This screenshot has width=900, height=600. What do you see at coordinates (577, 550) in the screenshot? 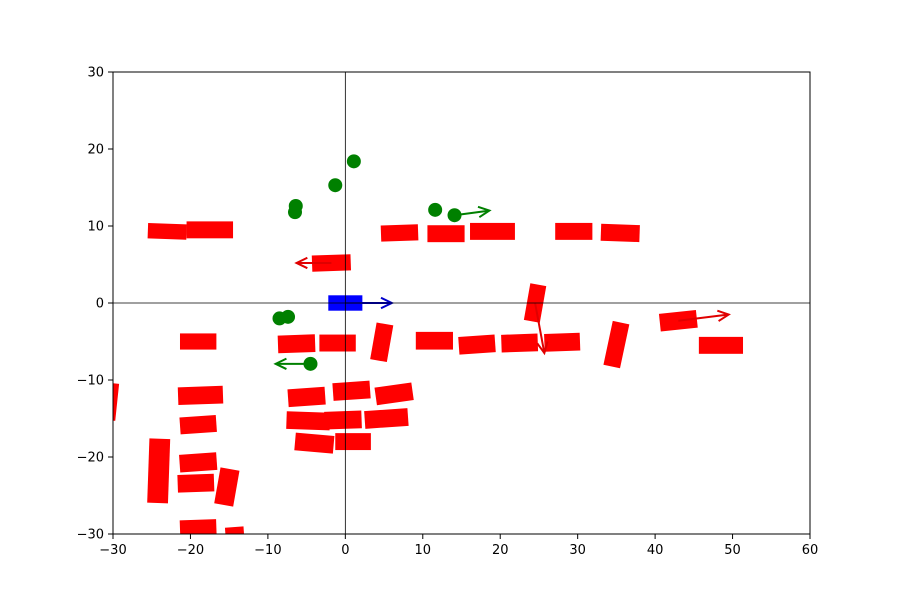
I see `x-tick-label: 30` at bounding box center [577, 550].